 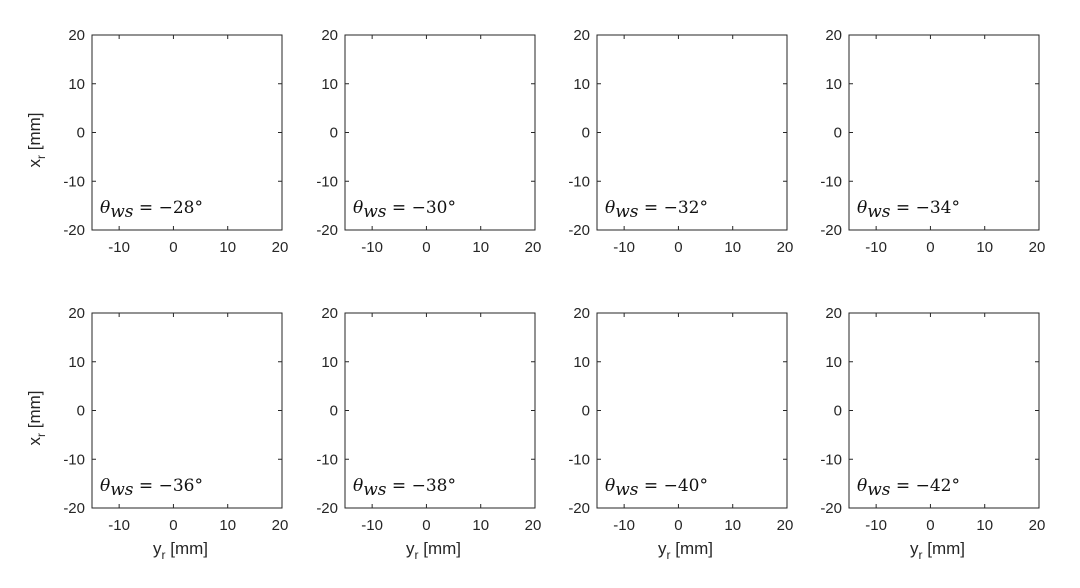 I want to click on heatmap-panel-theta-38: -10 0 10 20 20 10 0 -10 -20 θws = −38° yr [mm], so click(x=428, y=433).